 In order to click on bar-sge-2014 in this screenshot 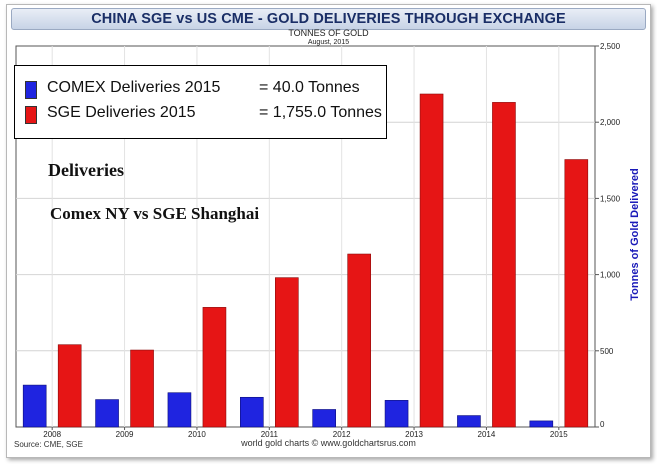, I will do `click(504, 265)`.